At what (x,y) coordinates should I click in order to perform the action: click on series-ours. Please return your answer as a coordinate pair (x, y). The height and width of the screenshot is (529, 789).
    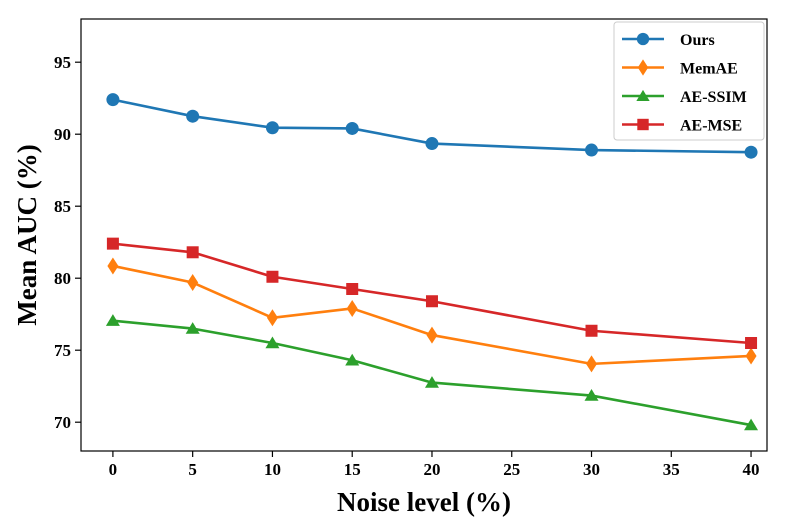
    Looking at the image, I should click on (432, 126).